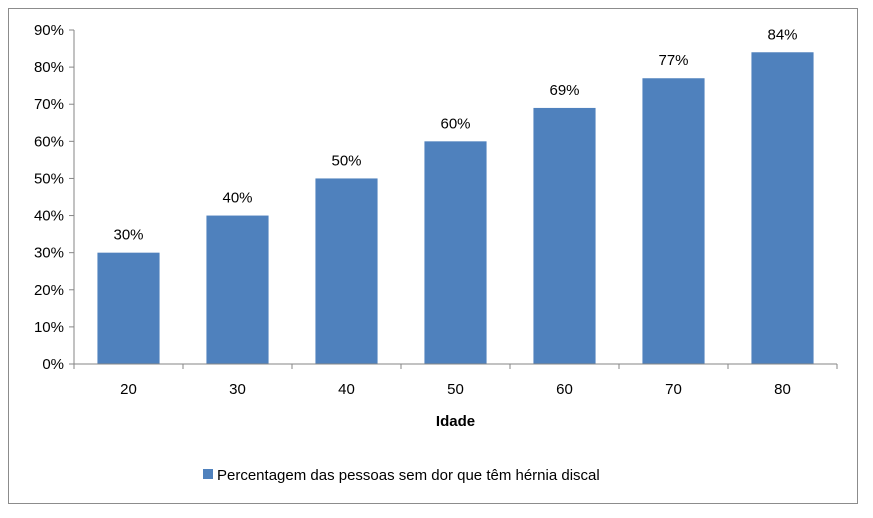 Image resolution: width=873 pixels, height=518 pixels. I want to click on x-axis-title: Idade, so click(455, 421).